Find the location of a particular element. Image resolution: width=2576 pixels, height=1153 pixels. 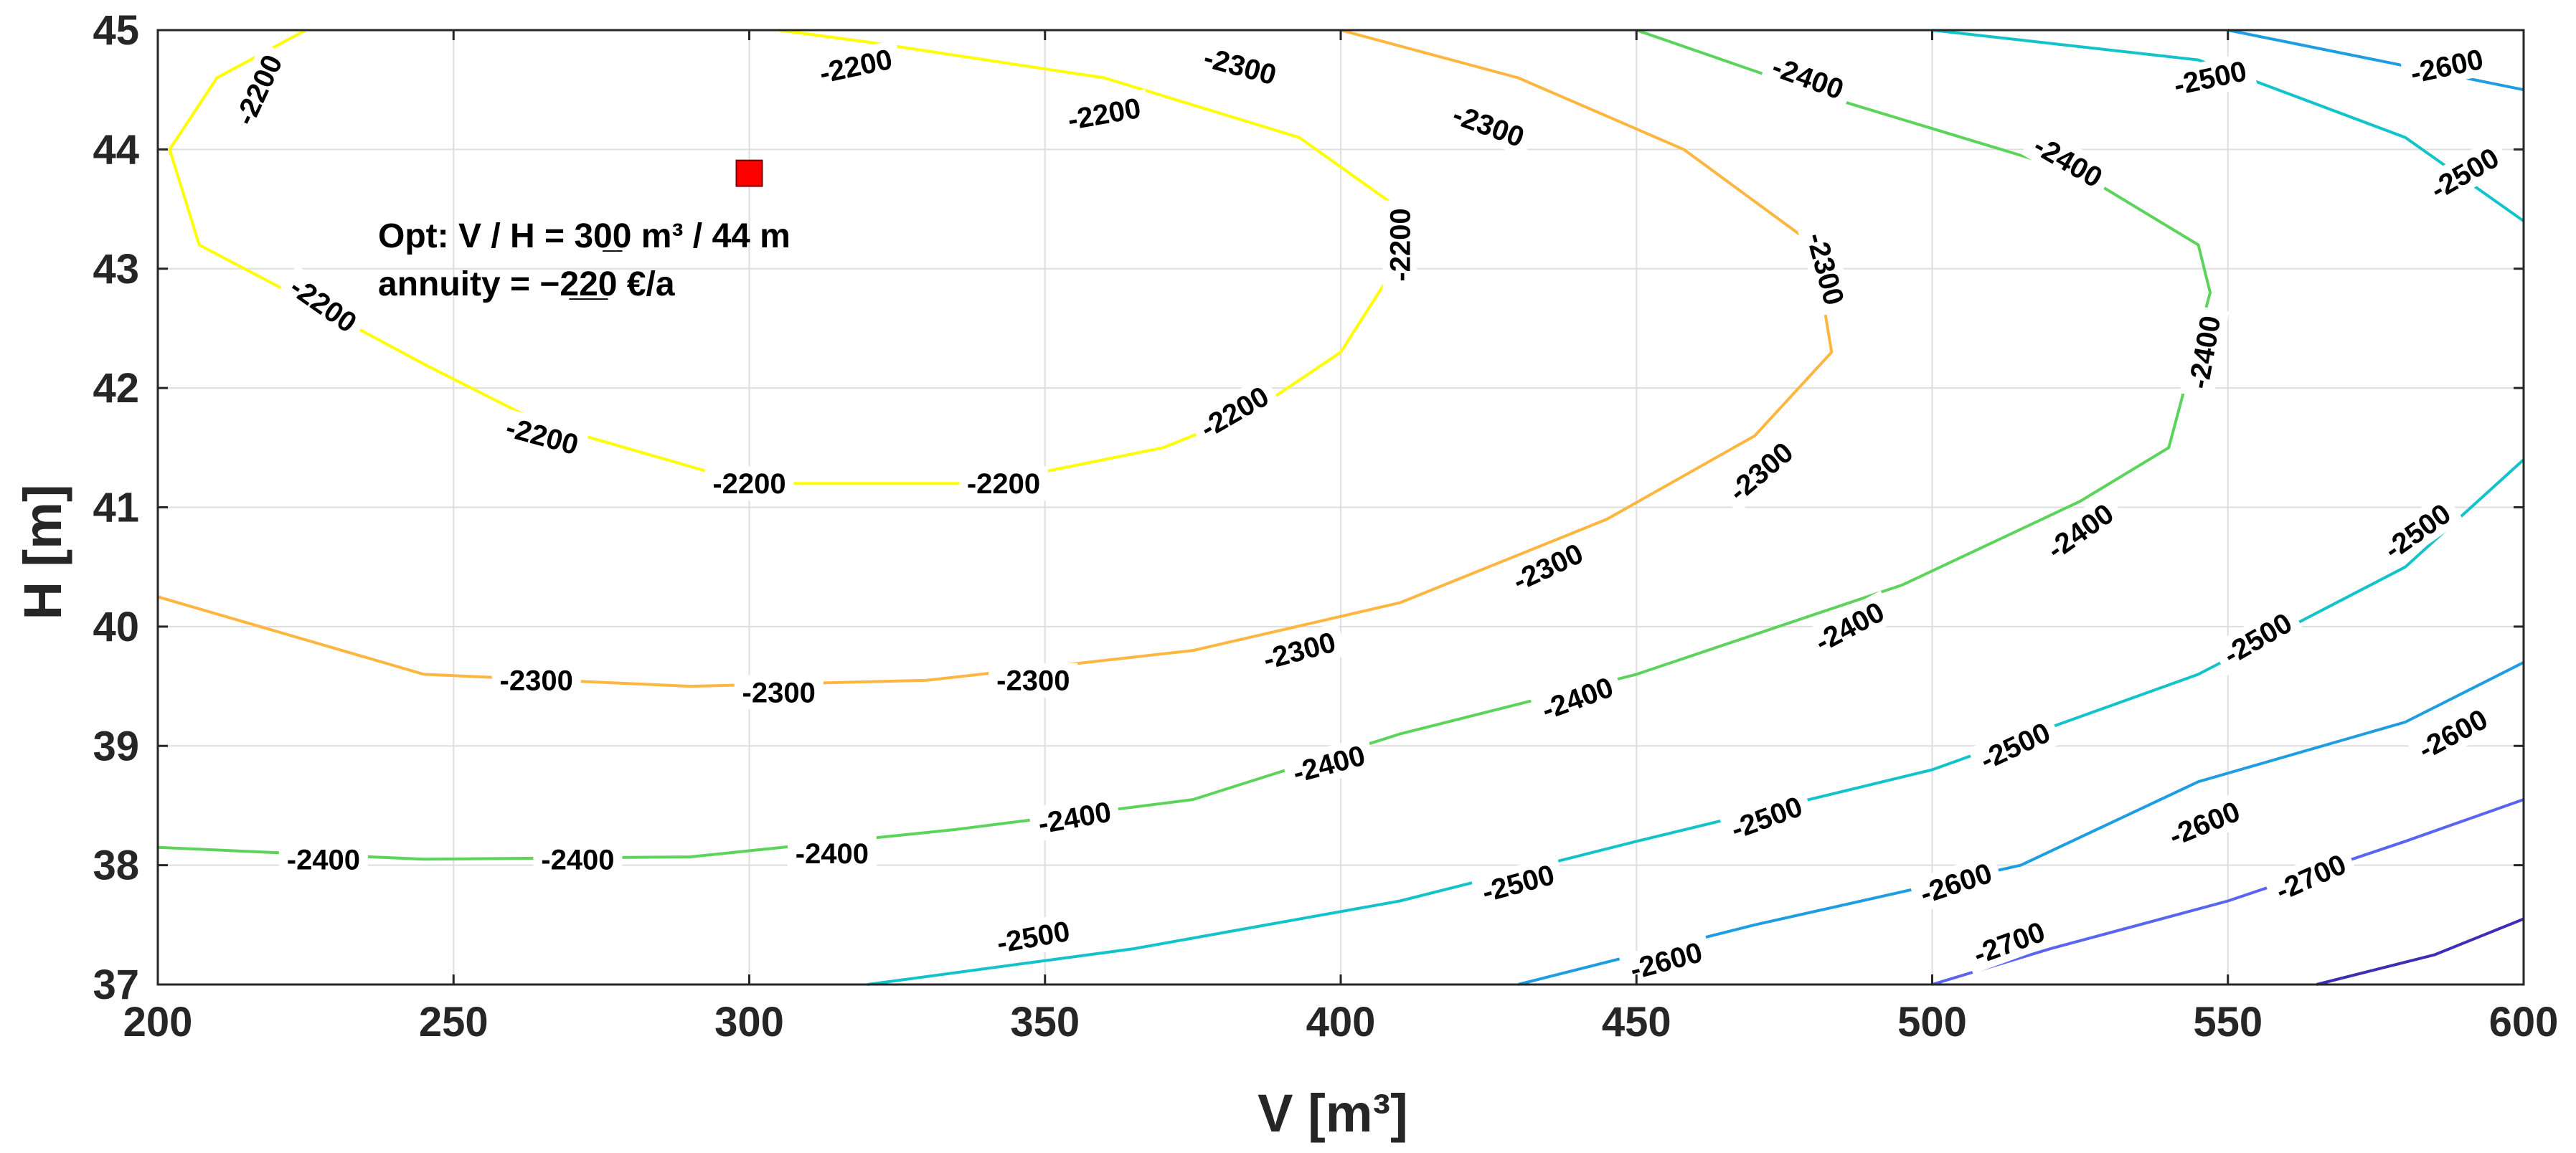

x-tick-label: 400 is located at coordinates (1341, 1022).